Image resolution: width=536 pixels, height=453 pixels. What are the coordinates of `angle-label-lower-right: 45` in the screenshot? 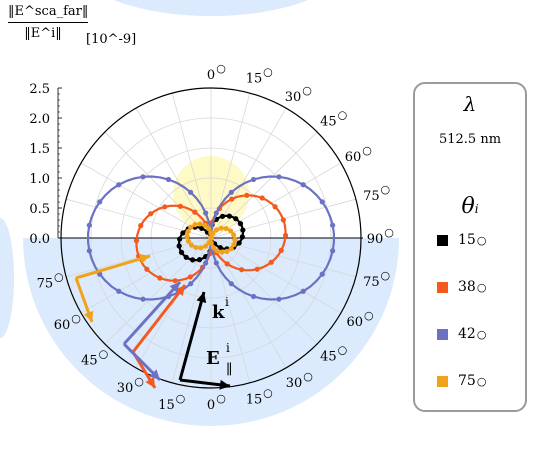 It's located at (328, 356).